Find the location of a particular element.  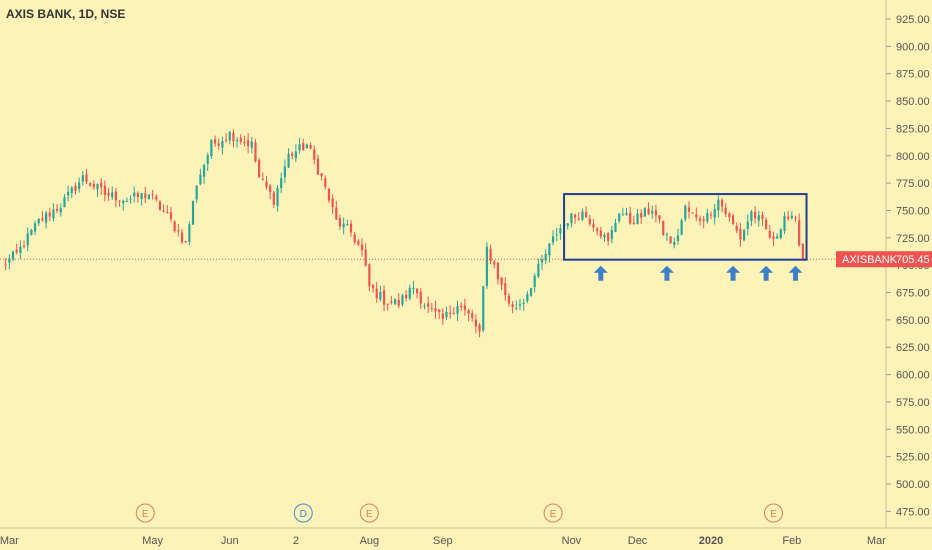

time-tick-label: Jun is located at coordinates (230, 541).